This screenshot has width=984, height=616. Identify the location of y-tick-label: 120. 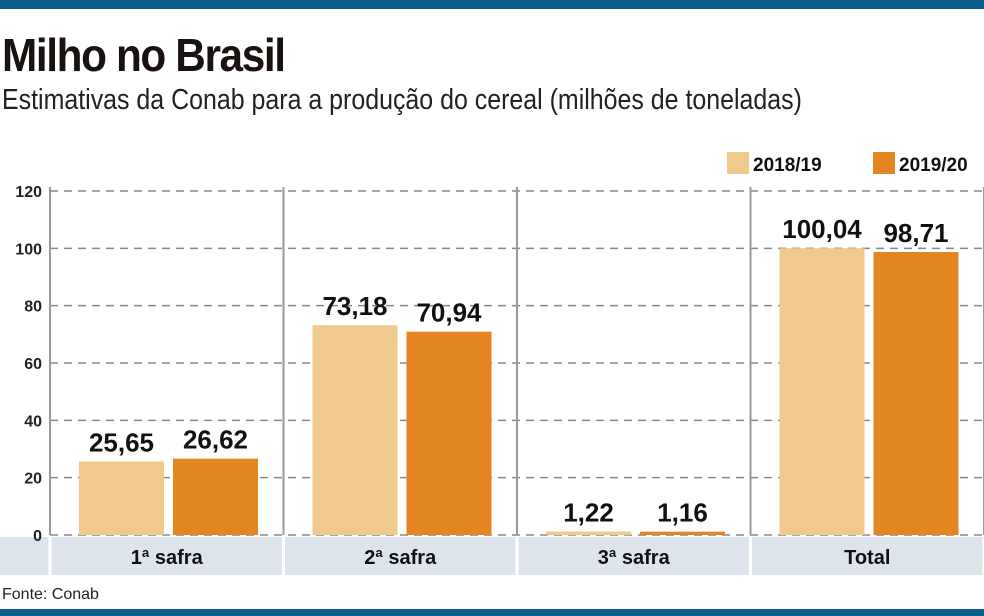
(28, 192).